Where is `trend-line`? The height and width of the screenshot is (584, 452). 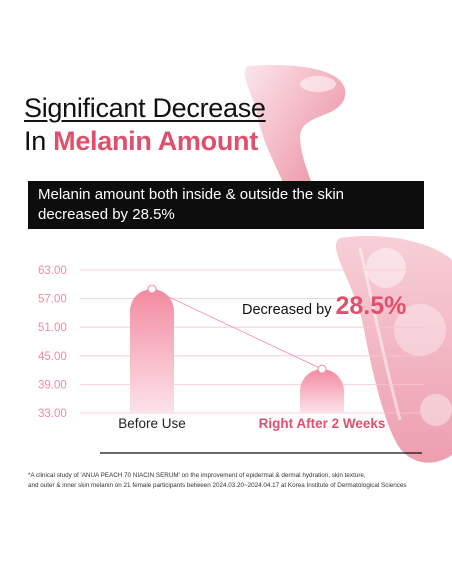 trend-line is located at coordinates (237, 329).